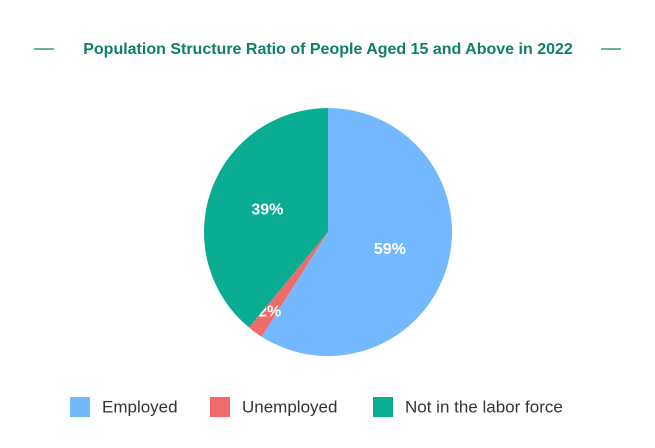  Describe the element at coordinates (267, 209) in the screenshot. I see `value-label: 39%` at that location.